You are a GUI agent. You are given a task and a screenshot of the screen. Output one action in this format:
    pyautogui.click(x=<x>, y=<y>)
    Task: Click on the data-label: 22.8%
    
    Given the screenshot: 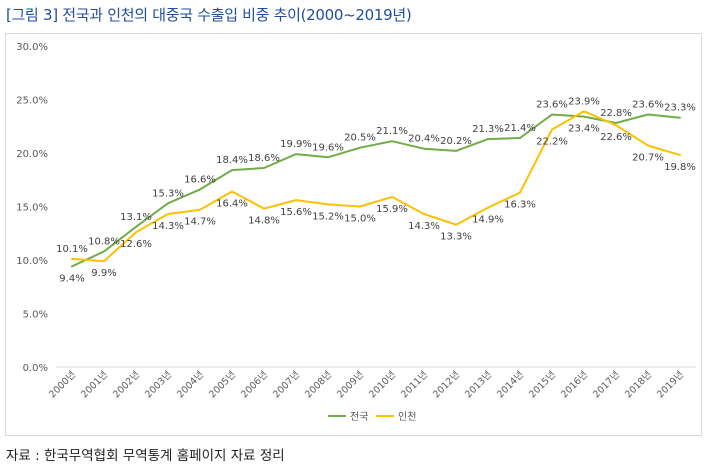 What is the action you would take?
    pyautogui.click(x=616, y=113)
    